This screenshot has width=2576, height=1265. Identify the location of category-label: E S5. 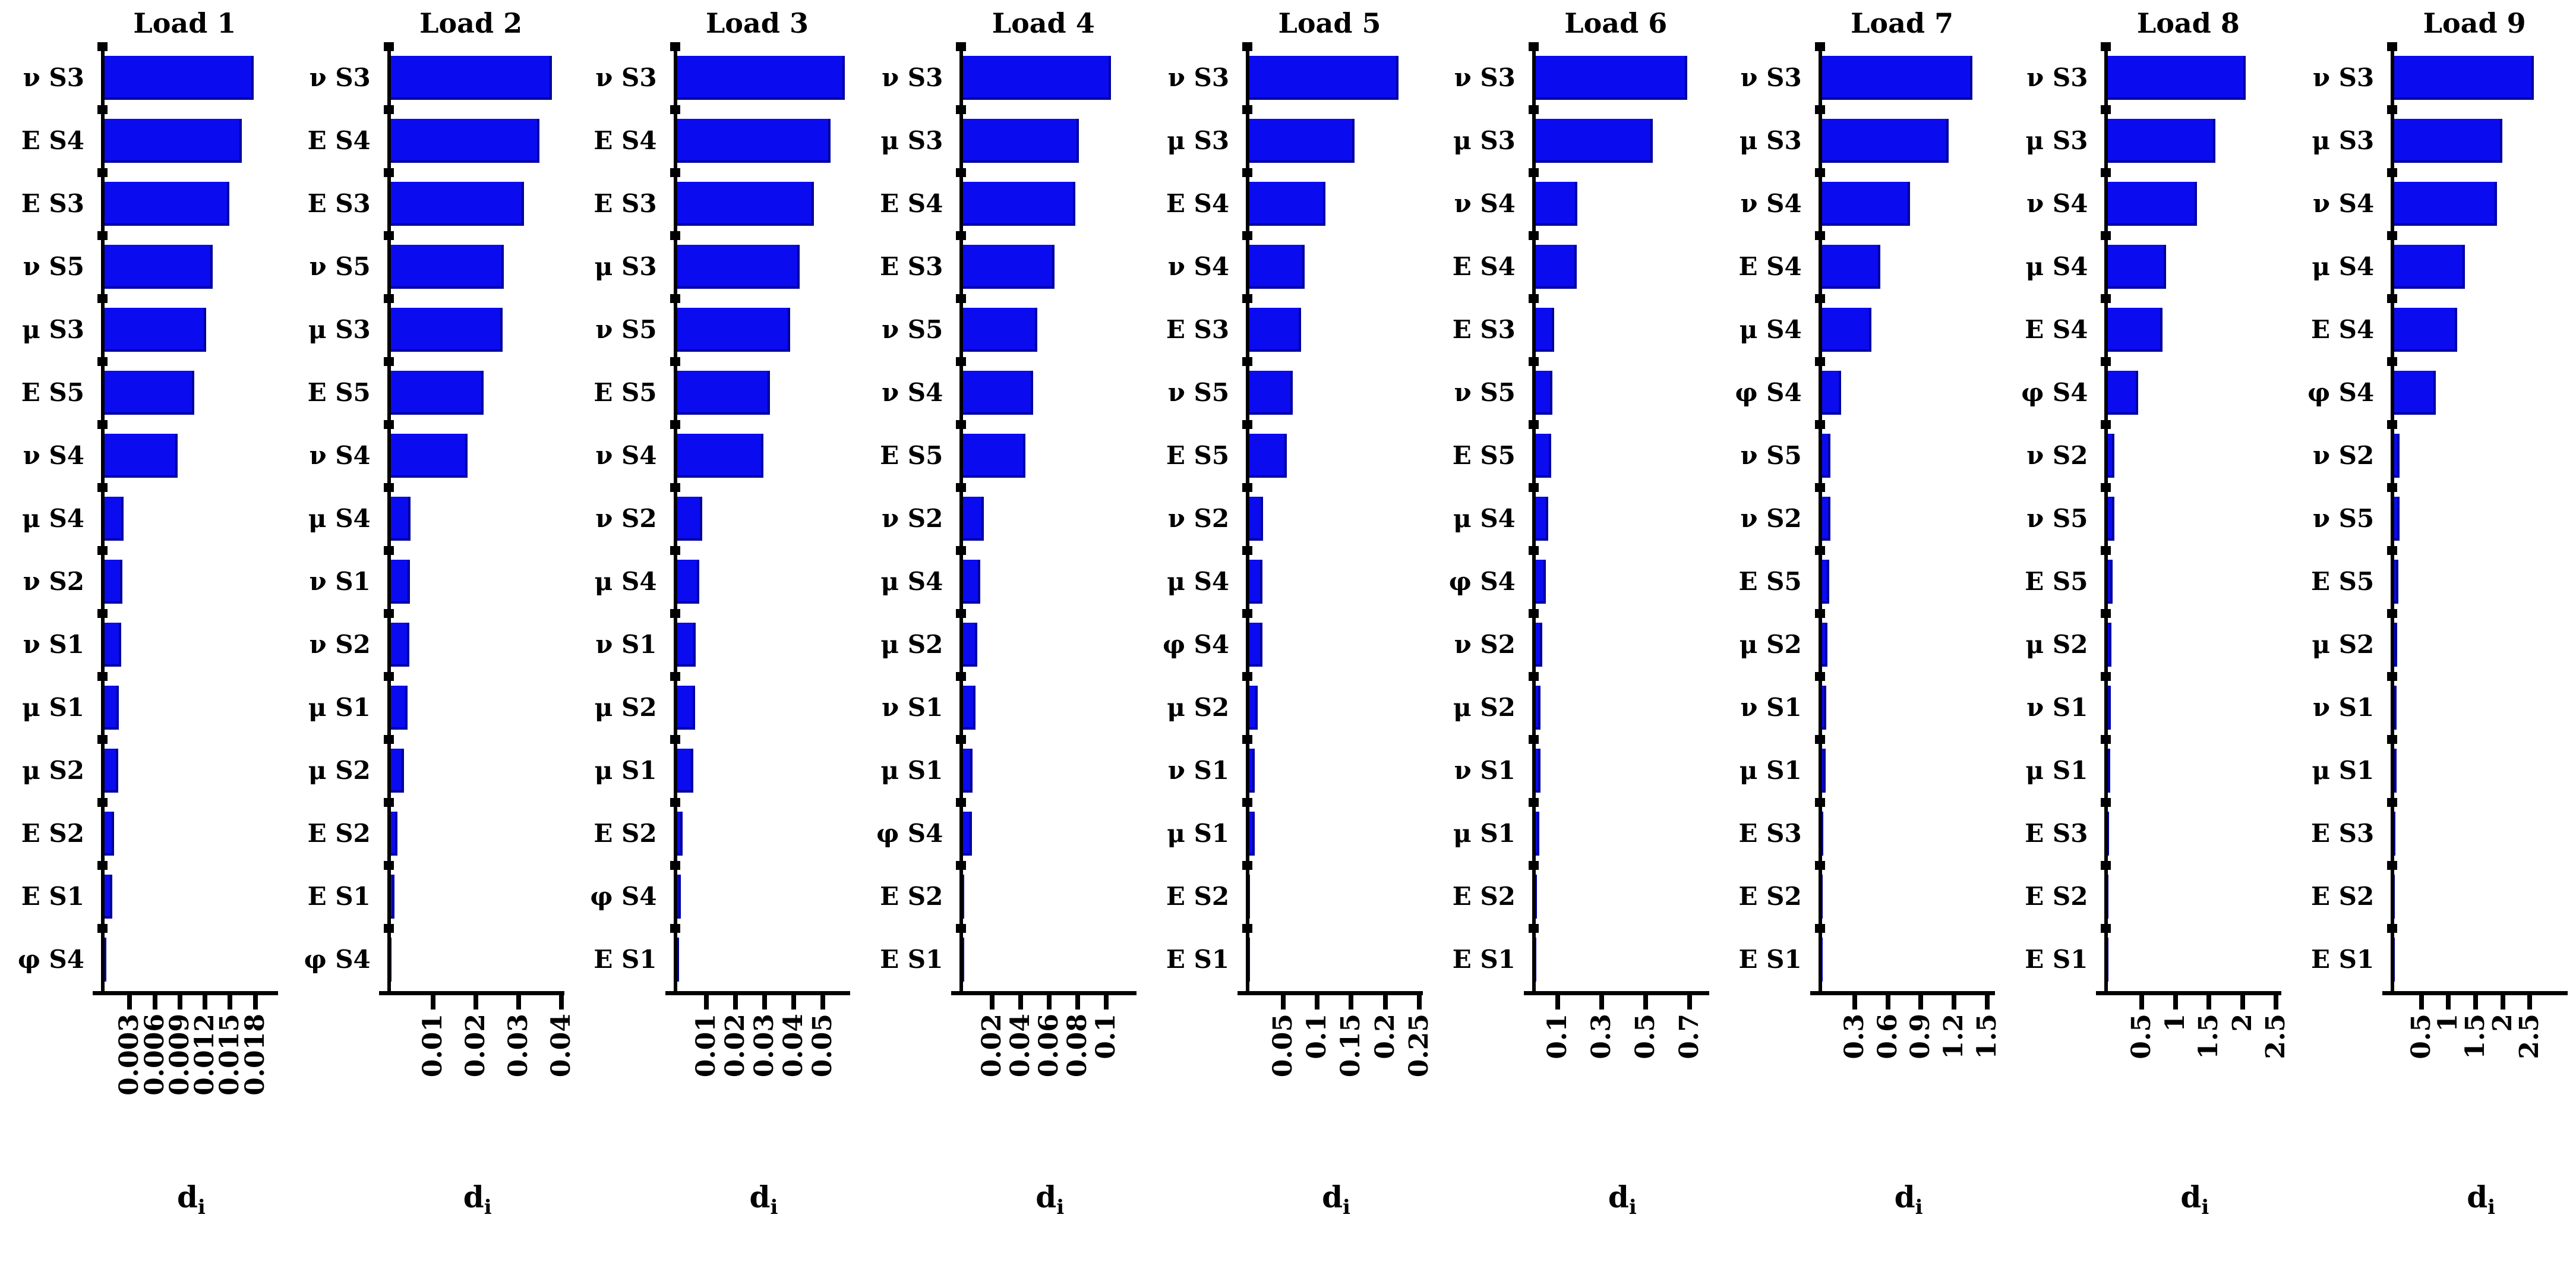
(2343, 581).